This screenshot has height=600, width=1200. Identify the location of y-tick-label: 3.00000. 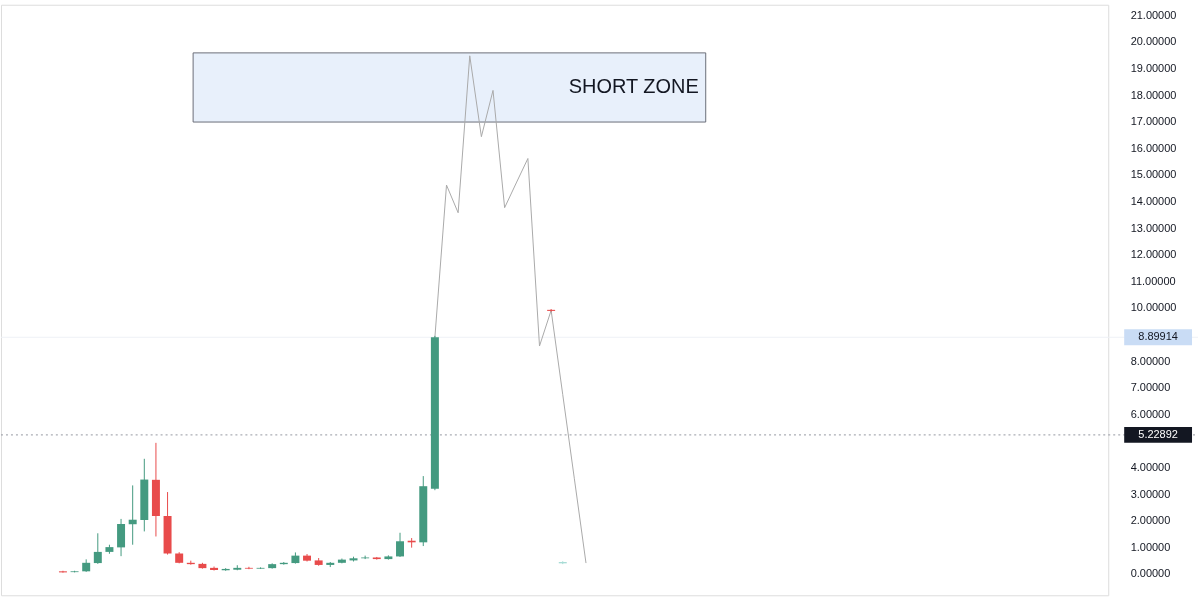
(1150, 493).